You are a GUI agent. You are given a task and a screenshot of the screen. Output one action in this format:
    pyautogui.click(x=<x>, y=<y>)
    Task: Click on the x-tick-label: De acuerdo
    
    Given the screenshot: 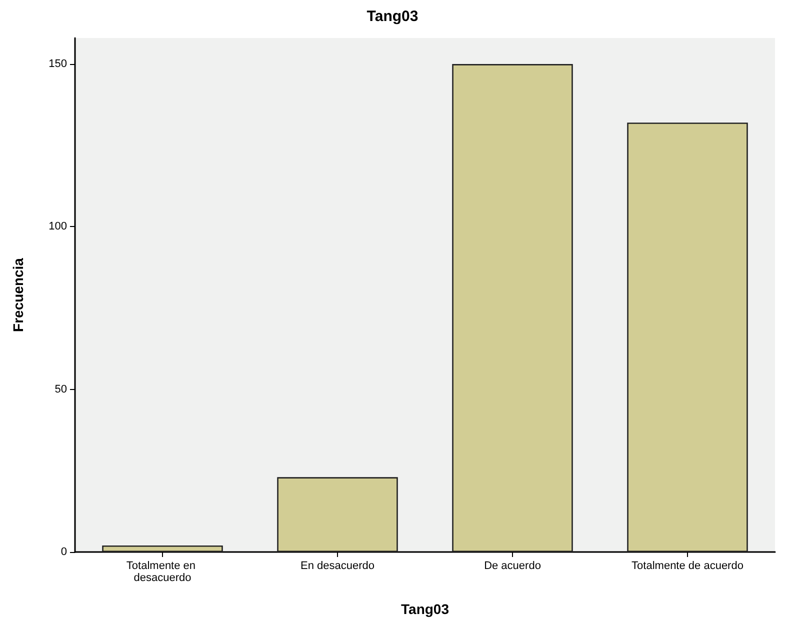 What is the action you would take?
    pyautogui.click(x=512, y=566)
    